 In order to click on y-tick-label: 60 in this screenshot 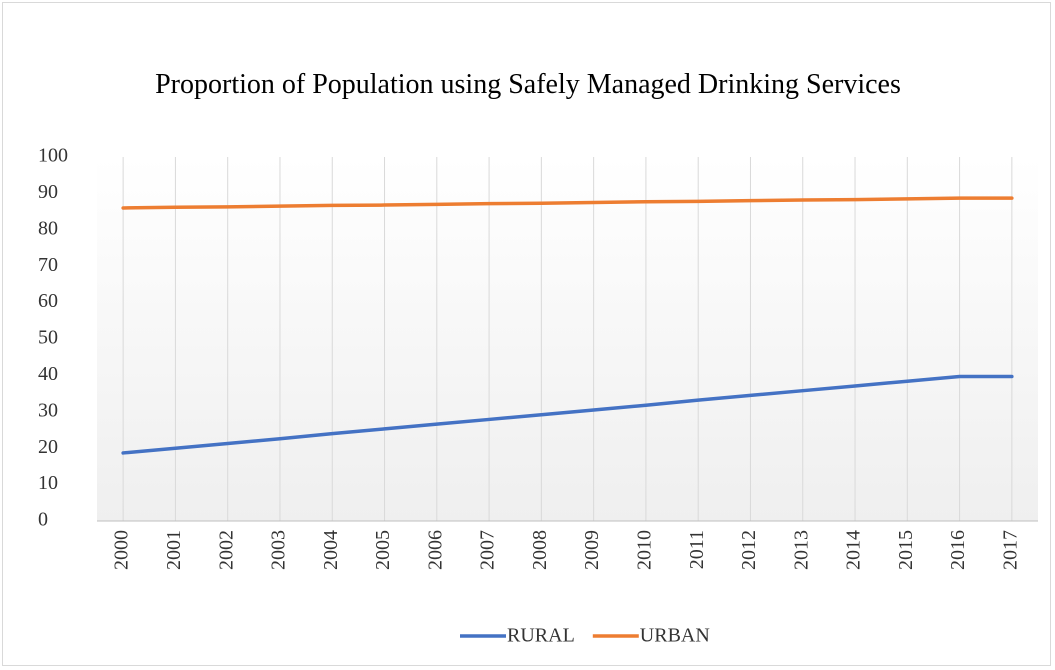, I will do `click(48, 301)`.